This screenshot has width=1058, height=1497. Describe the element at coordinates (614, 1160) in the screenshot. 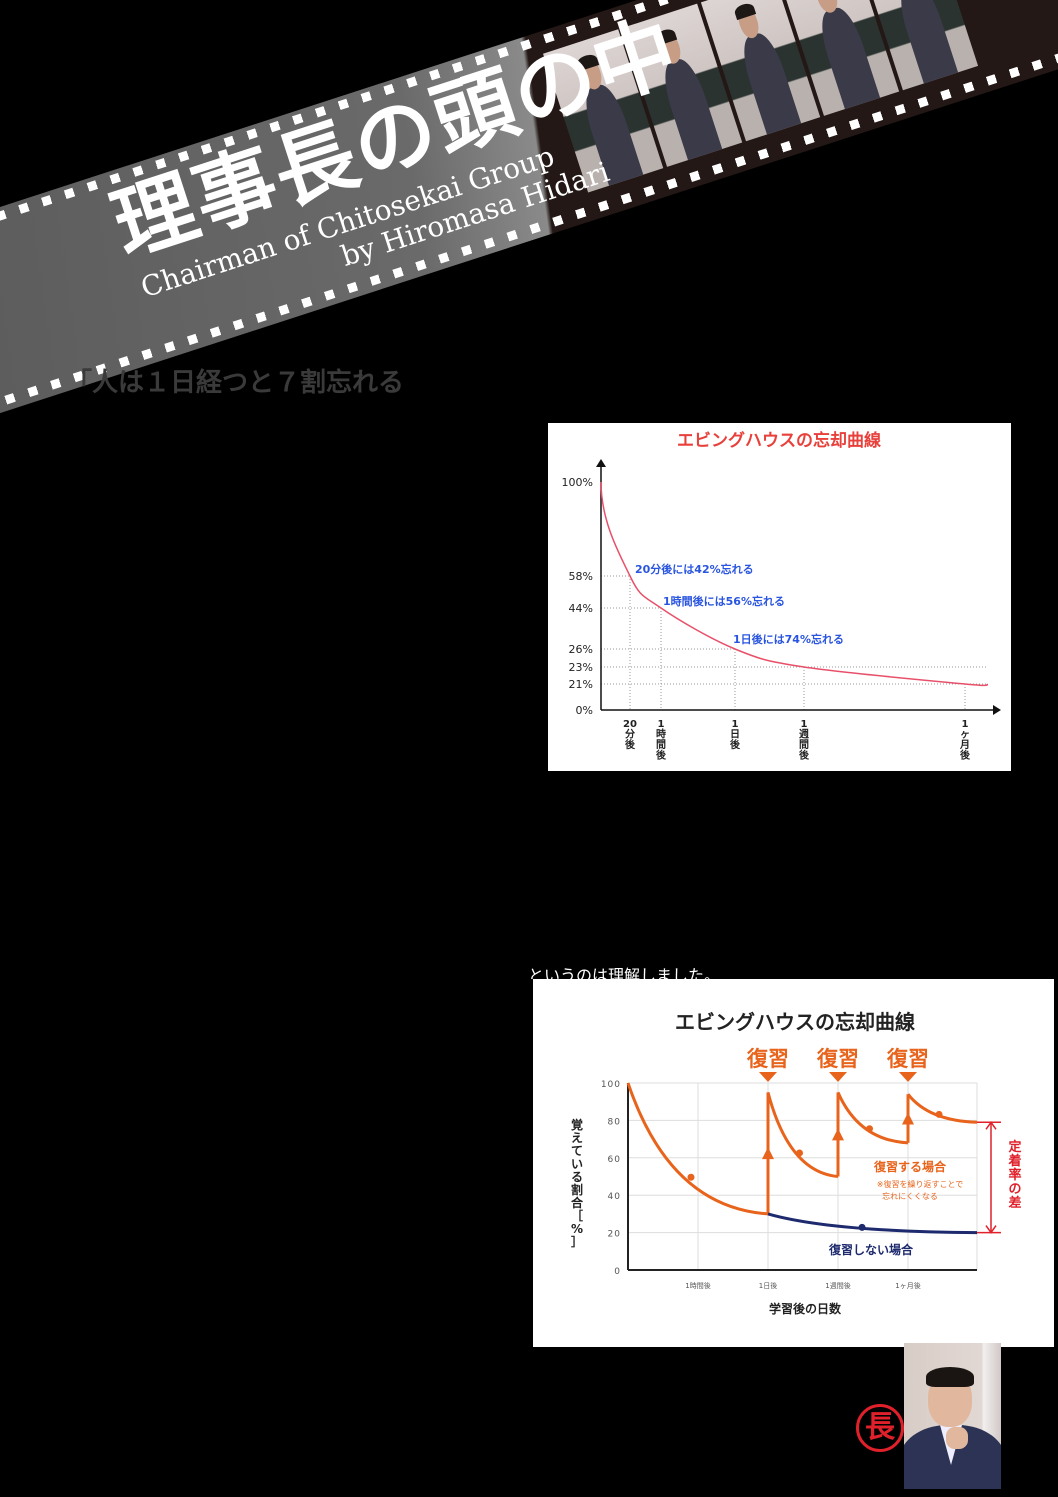

I see `y-tick-label: 60` at that location.